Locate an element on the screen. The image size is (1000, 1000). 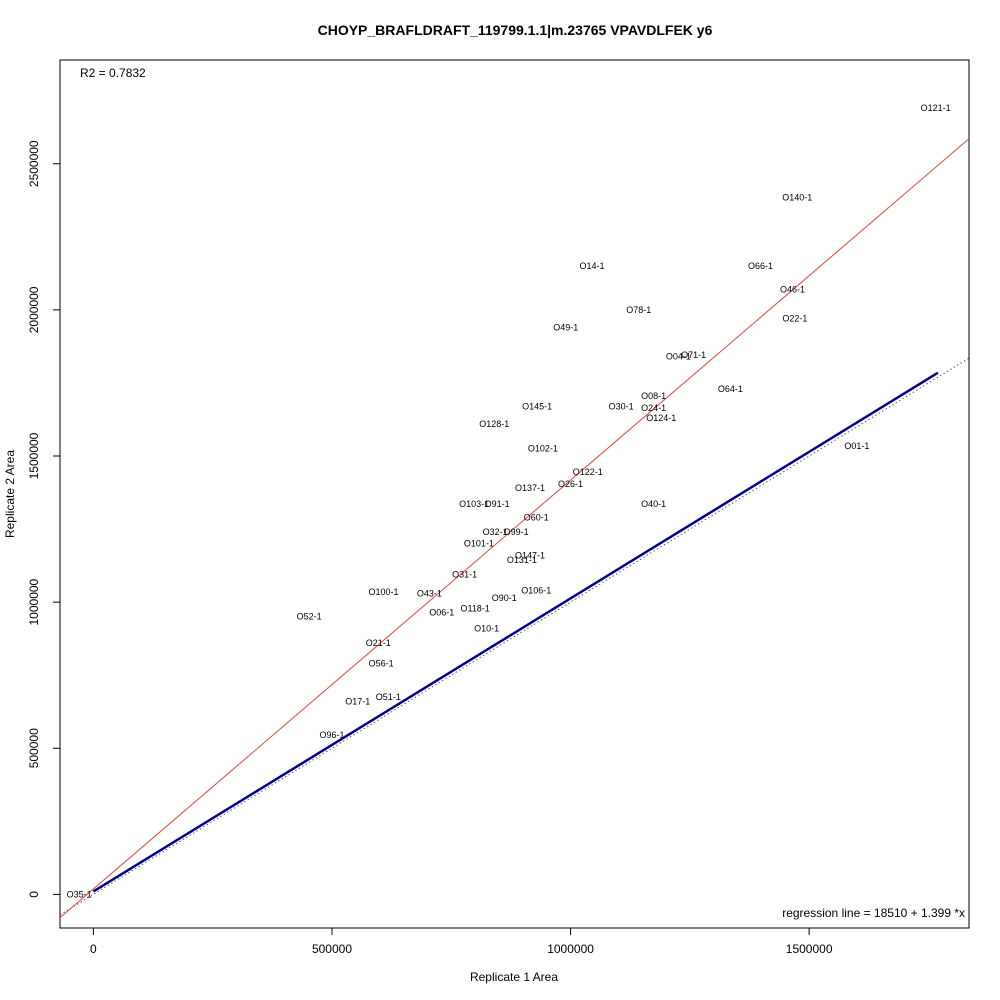
point-label: O124-1 is located at coordinates (661, 418).